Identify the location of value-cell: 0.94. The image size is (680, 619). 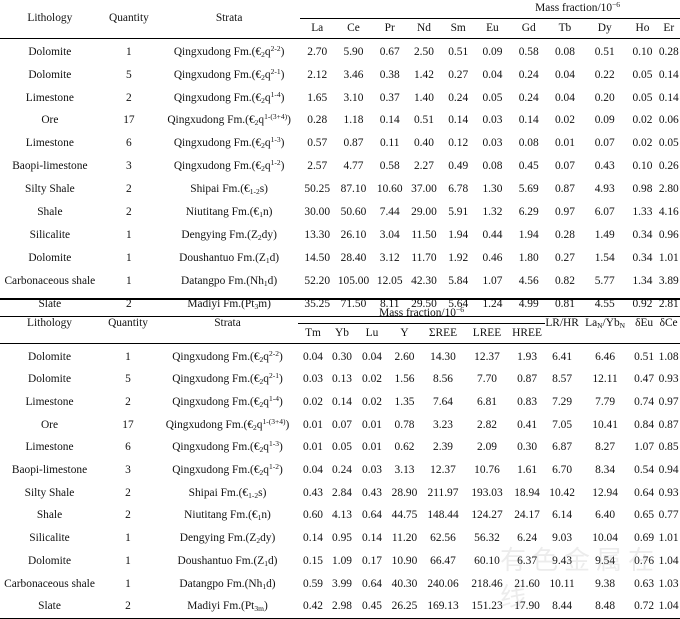
(668, 470).